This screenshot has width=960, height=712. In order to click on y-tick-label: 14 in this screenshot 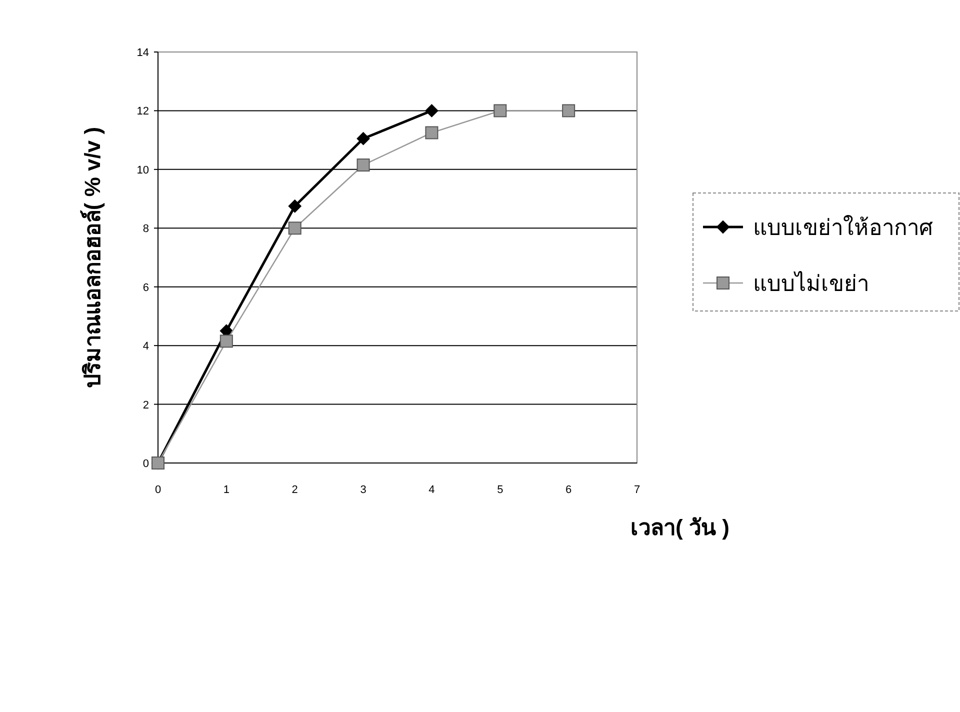, I will do `click(142, 53)`.